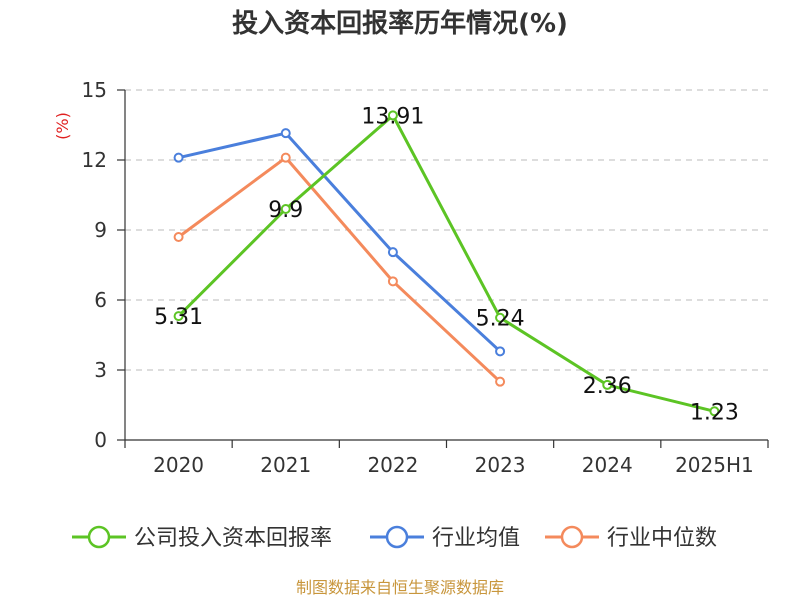  What do you see at coordinates (392, 465) in the screenshot?
I see `x-tick-label-2: 2022` at bounding box center [392, 465].